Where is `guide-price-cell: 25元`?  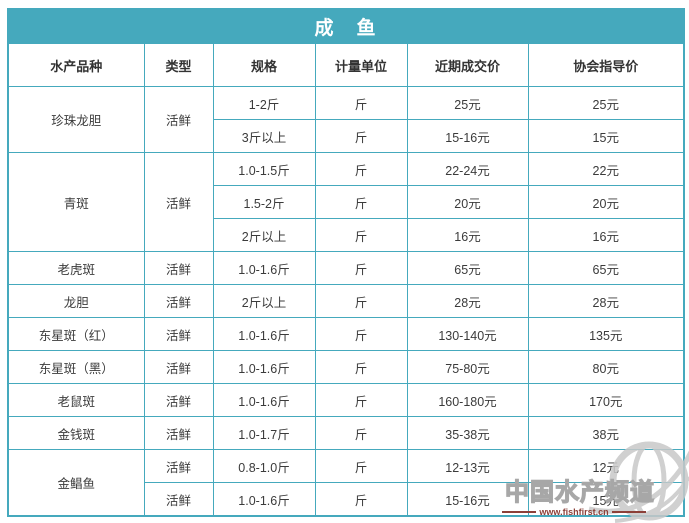 guide-price-cell: 25元 is located at coordinates (606, 103).